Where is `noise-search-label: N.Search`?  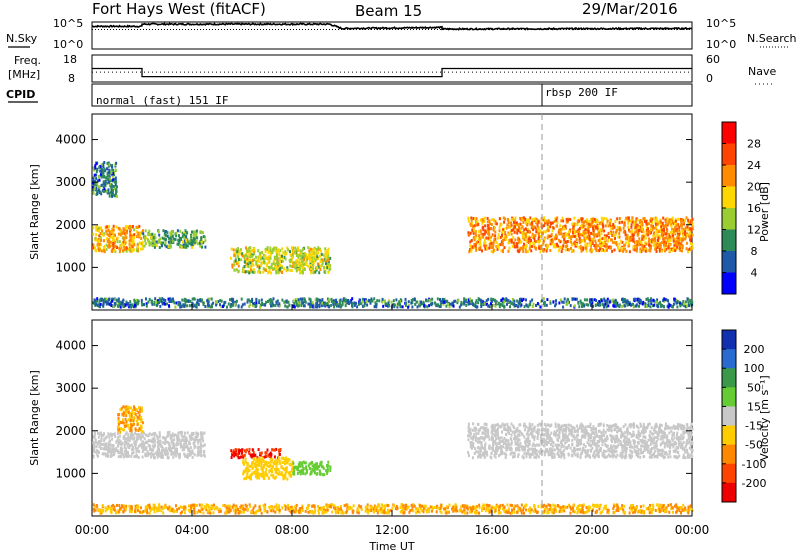 noise-search-label: N.Search is located at coordinates (772, 38).